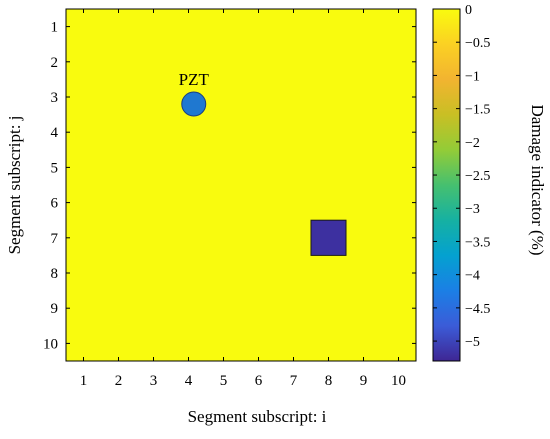 The width and height of the screenshot is (550, 439). I want to click on heatmap-cells, so click(328, 237).